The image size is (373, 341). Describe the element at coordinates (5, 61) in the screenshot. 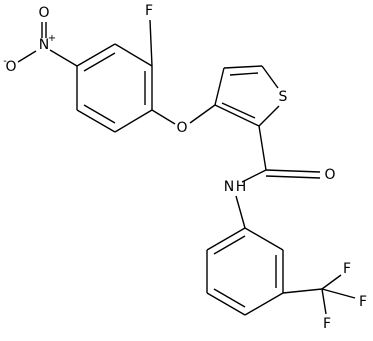

I see `charge-label: -` at that location.